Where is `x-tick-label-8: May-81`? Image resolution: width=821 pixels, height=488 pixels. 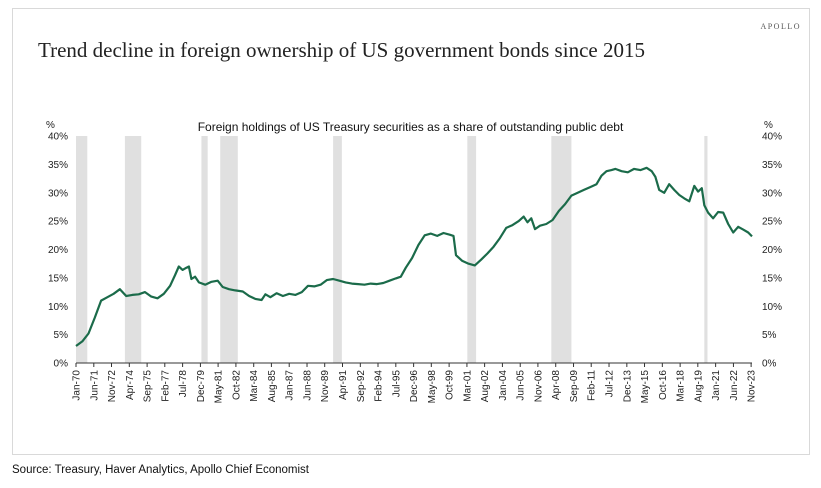 x-tick-label-8: May-81 is located at coordinates (219, 387).